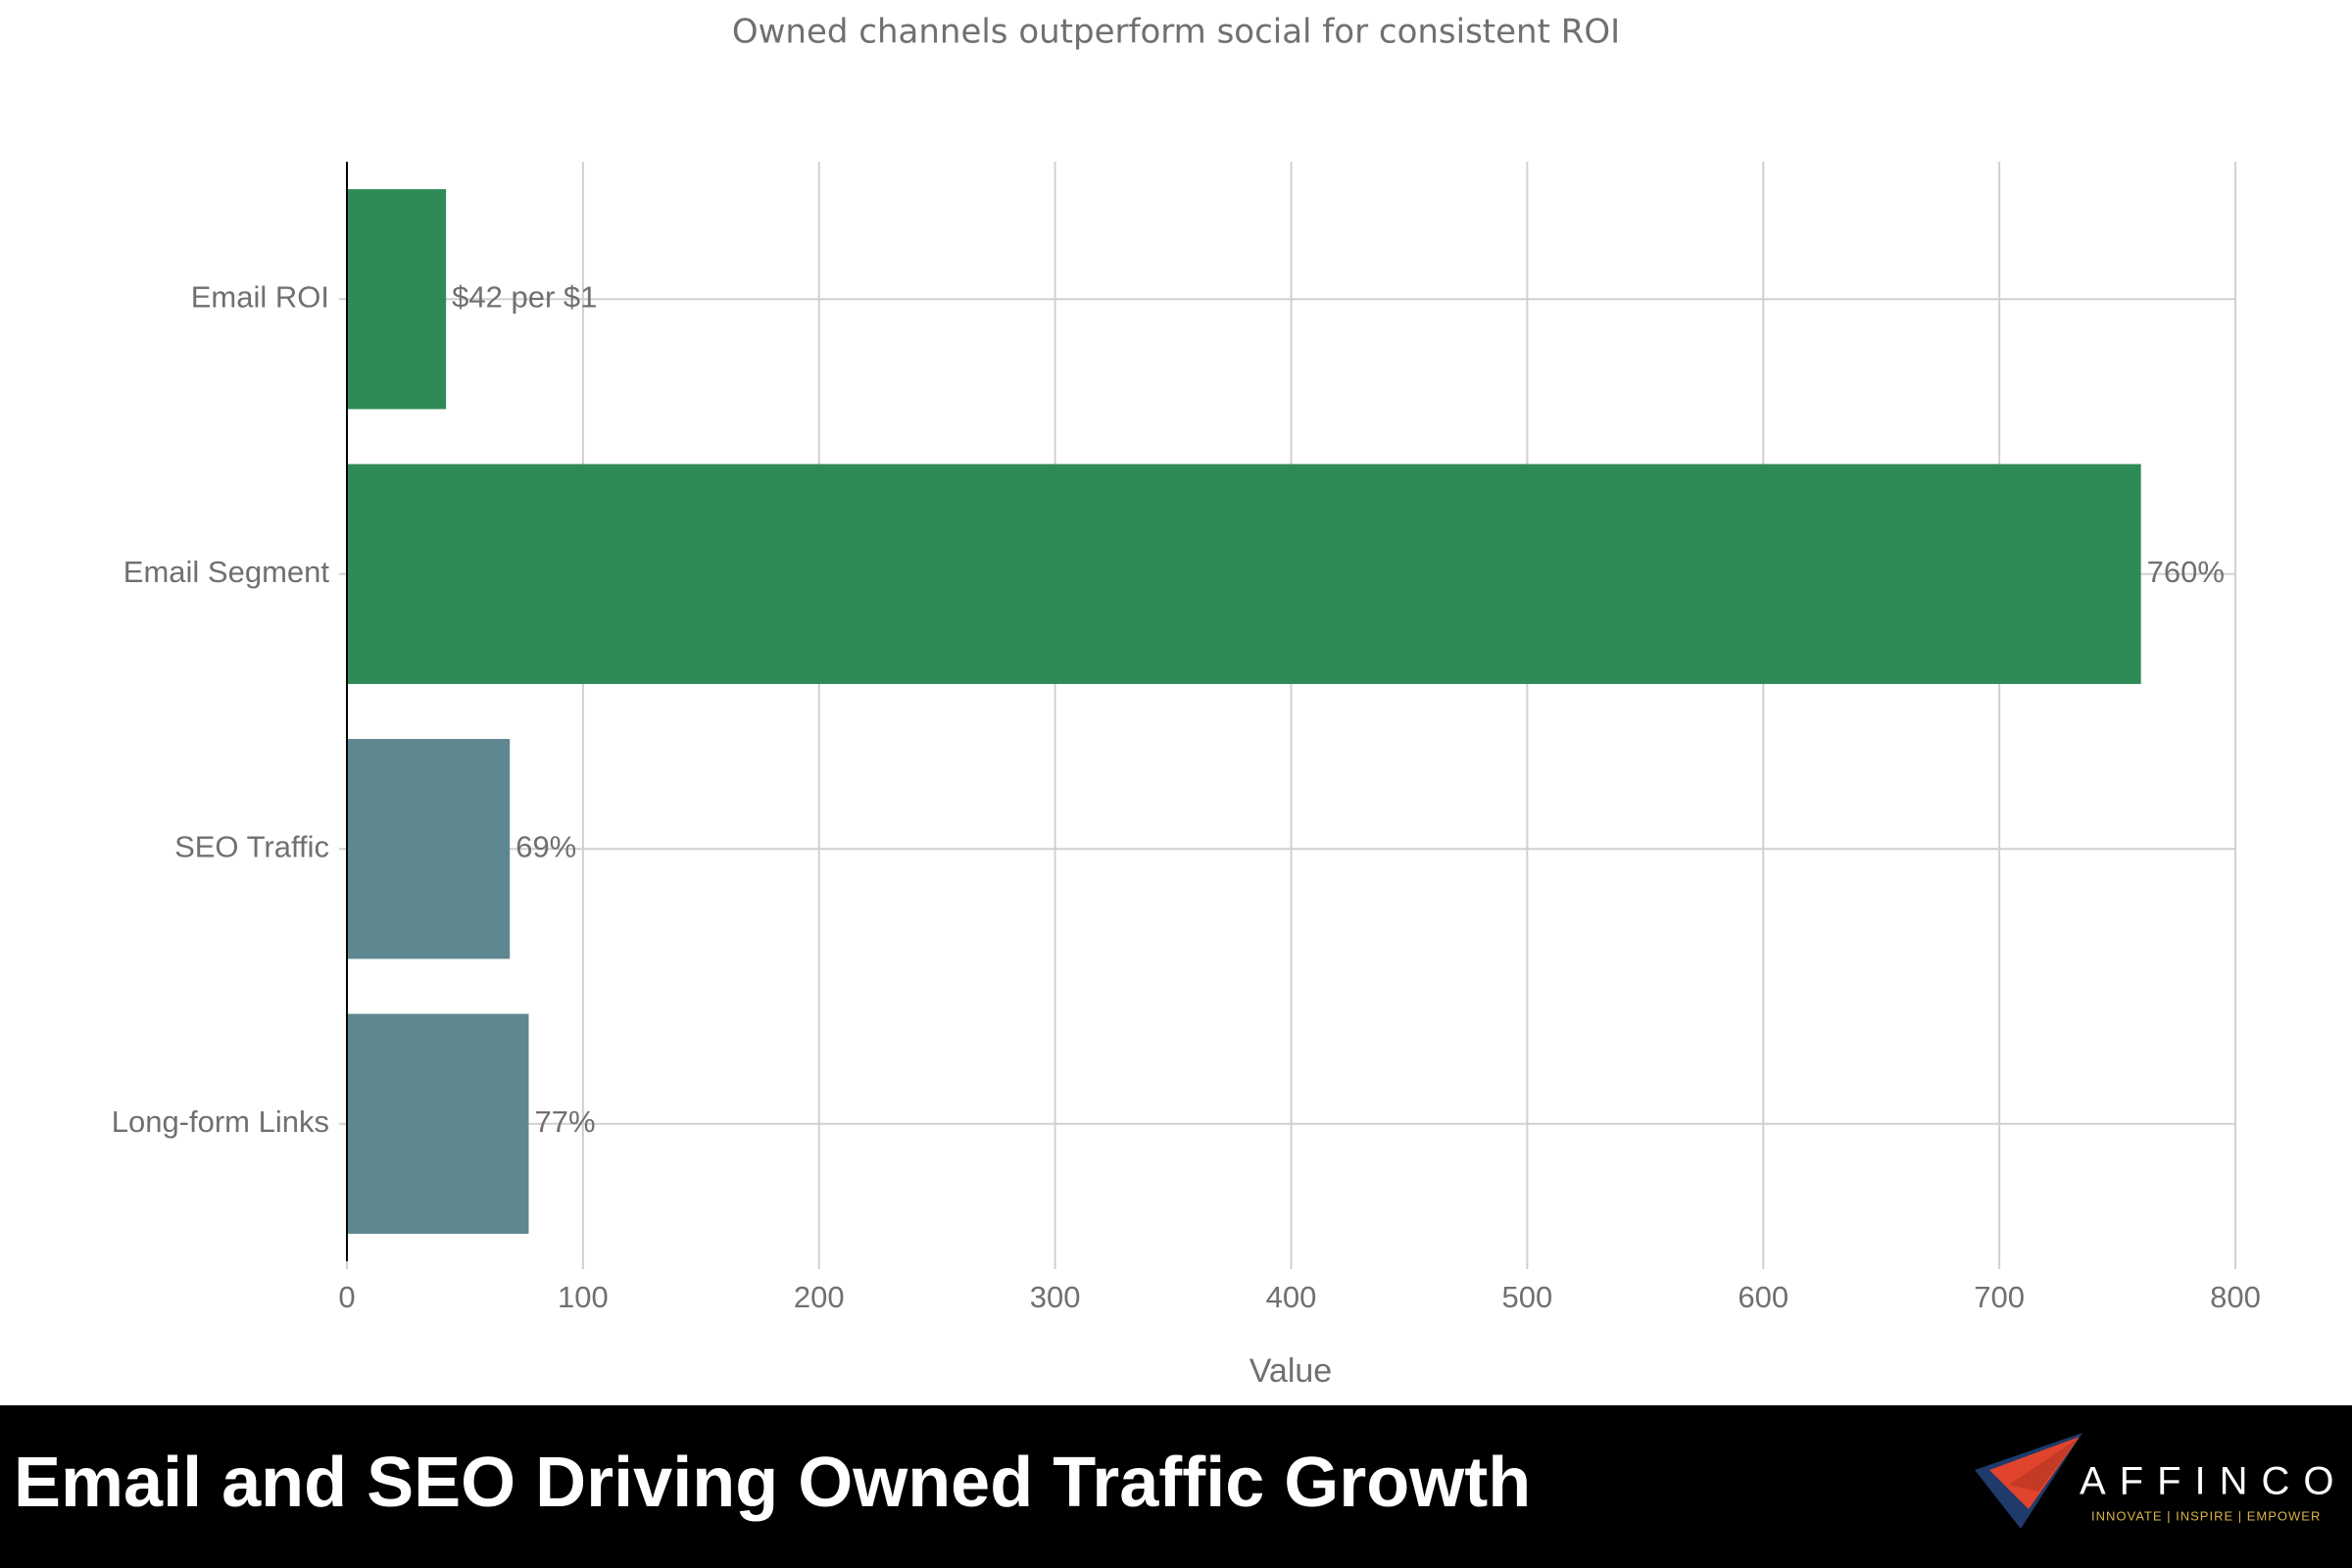 This screenshot has height=1568, width=2352. Describe the element at coordinates (220, 1121) in the screenshot. I see `y-tick-label: Long-form Links` at that location.